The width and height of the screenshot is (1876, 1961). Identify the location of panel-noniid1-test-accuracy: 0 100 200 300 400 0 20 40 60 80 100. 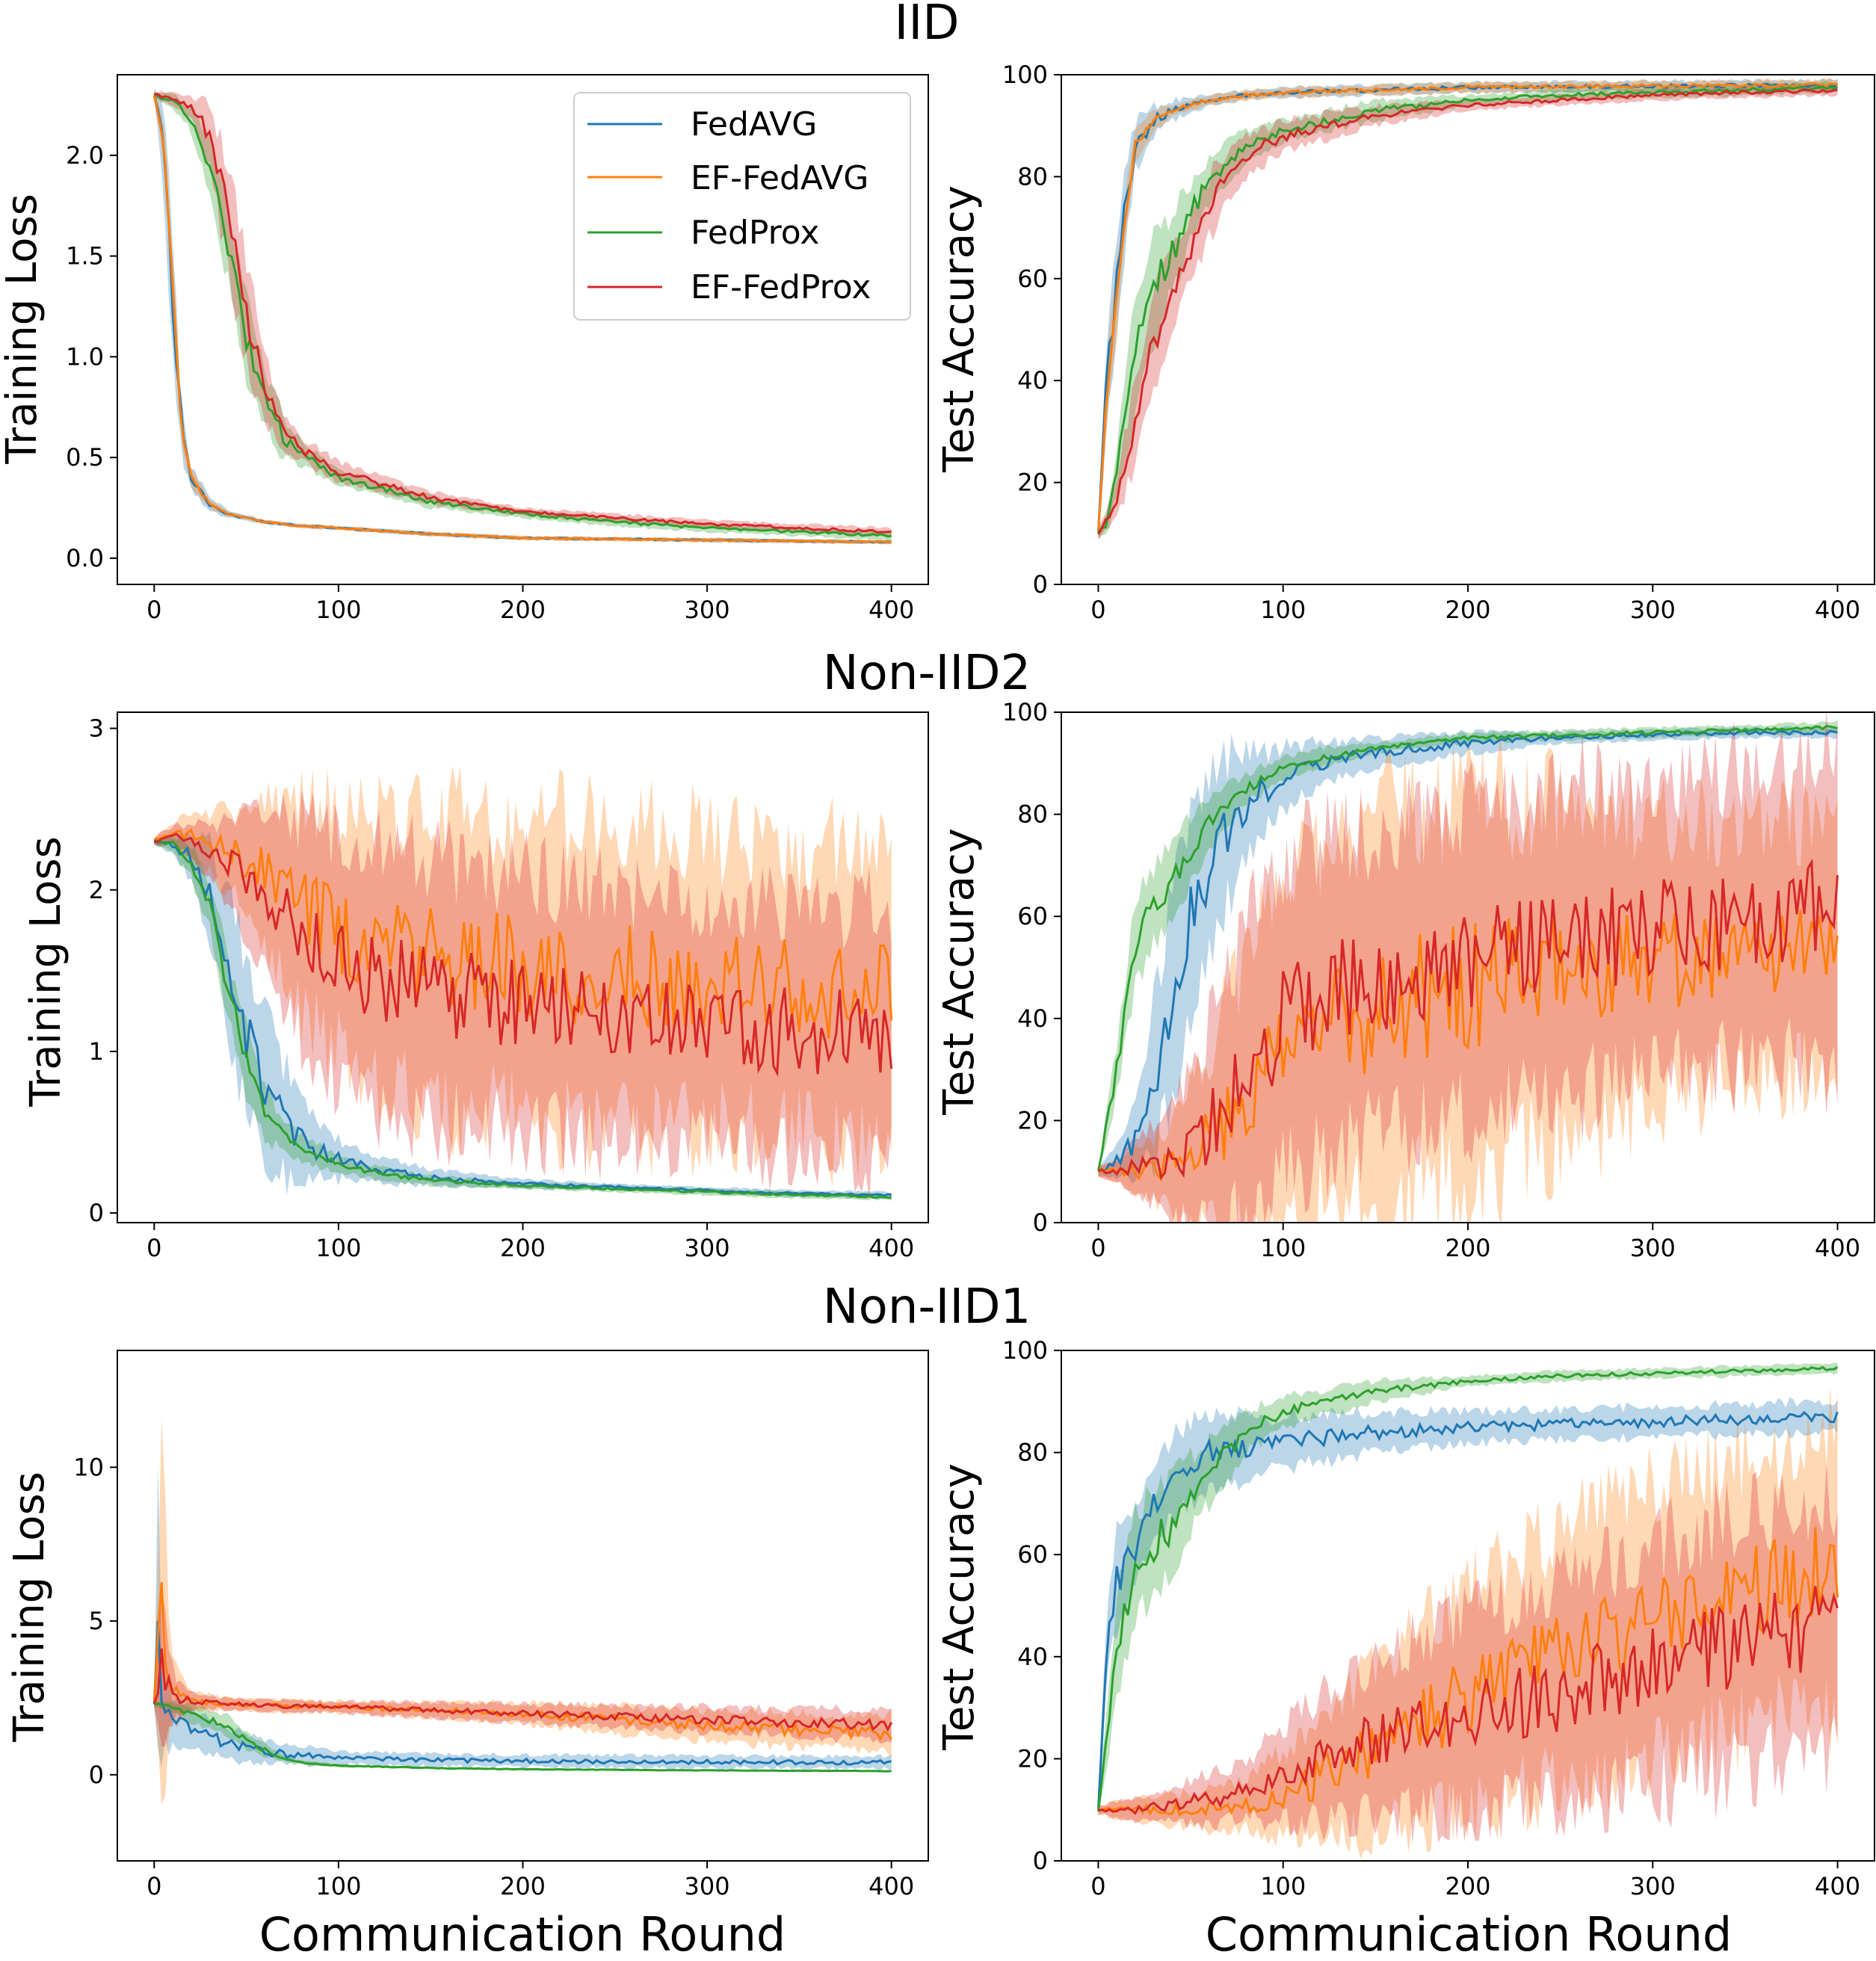
(1438, 1618).